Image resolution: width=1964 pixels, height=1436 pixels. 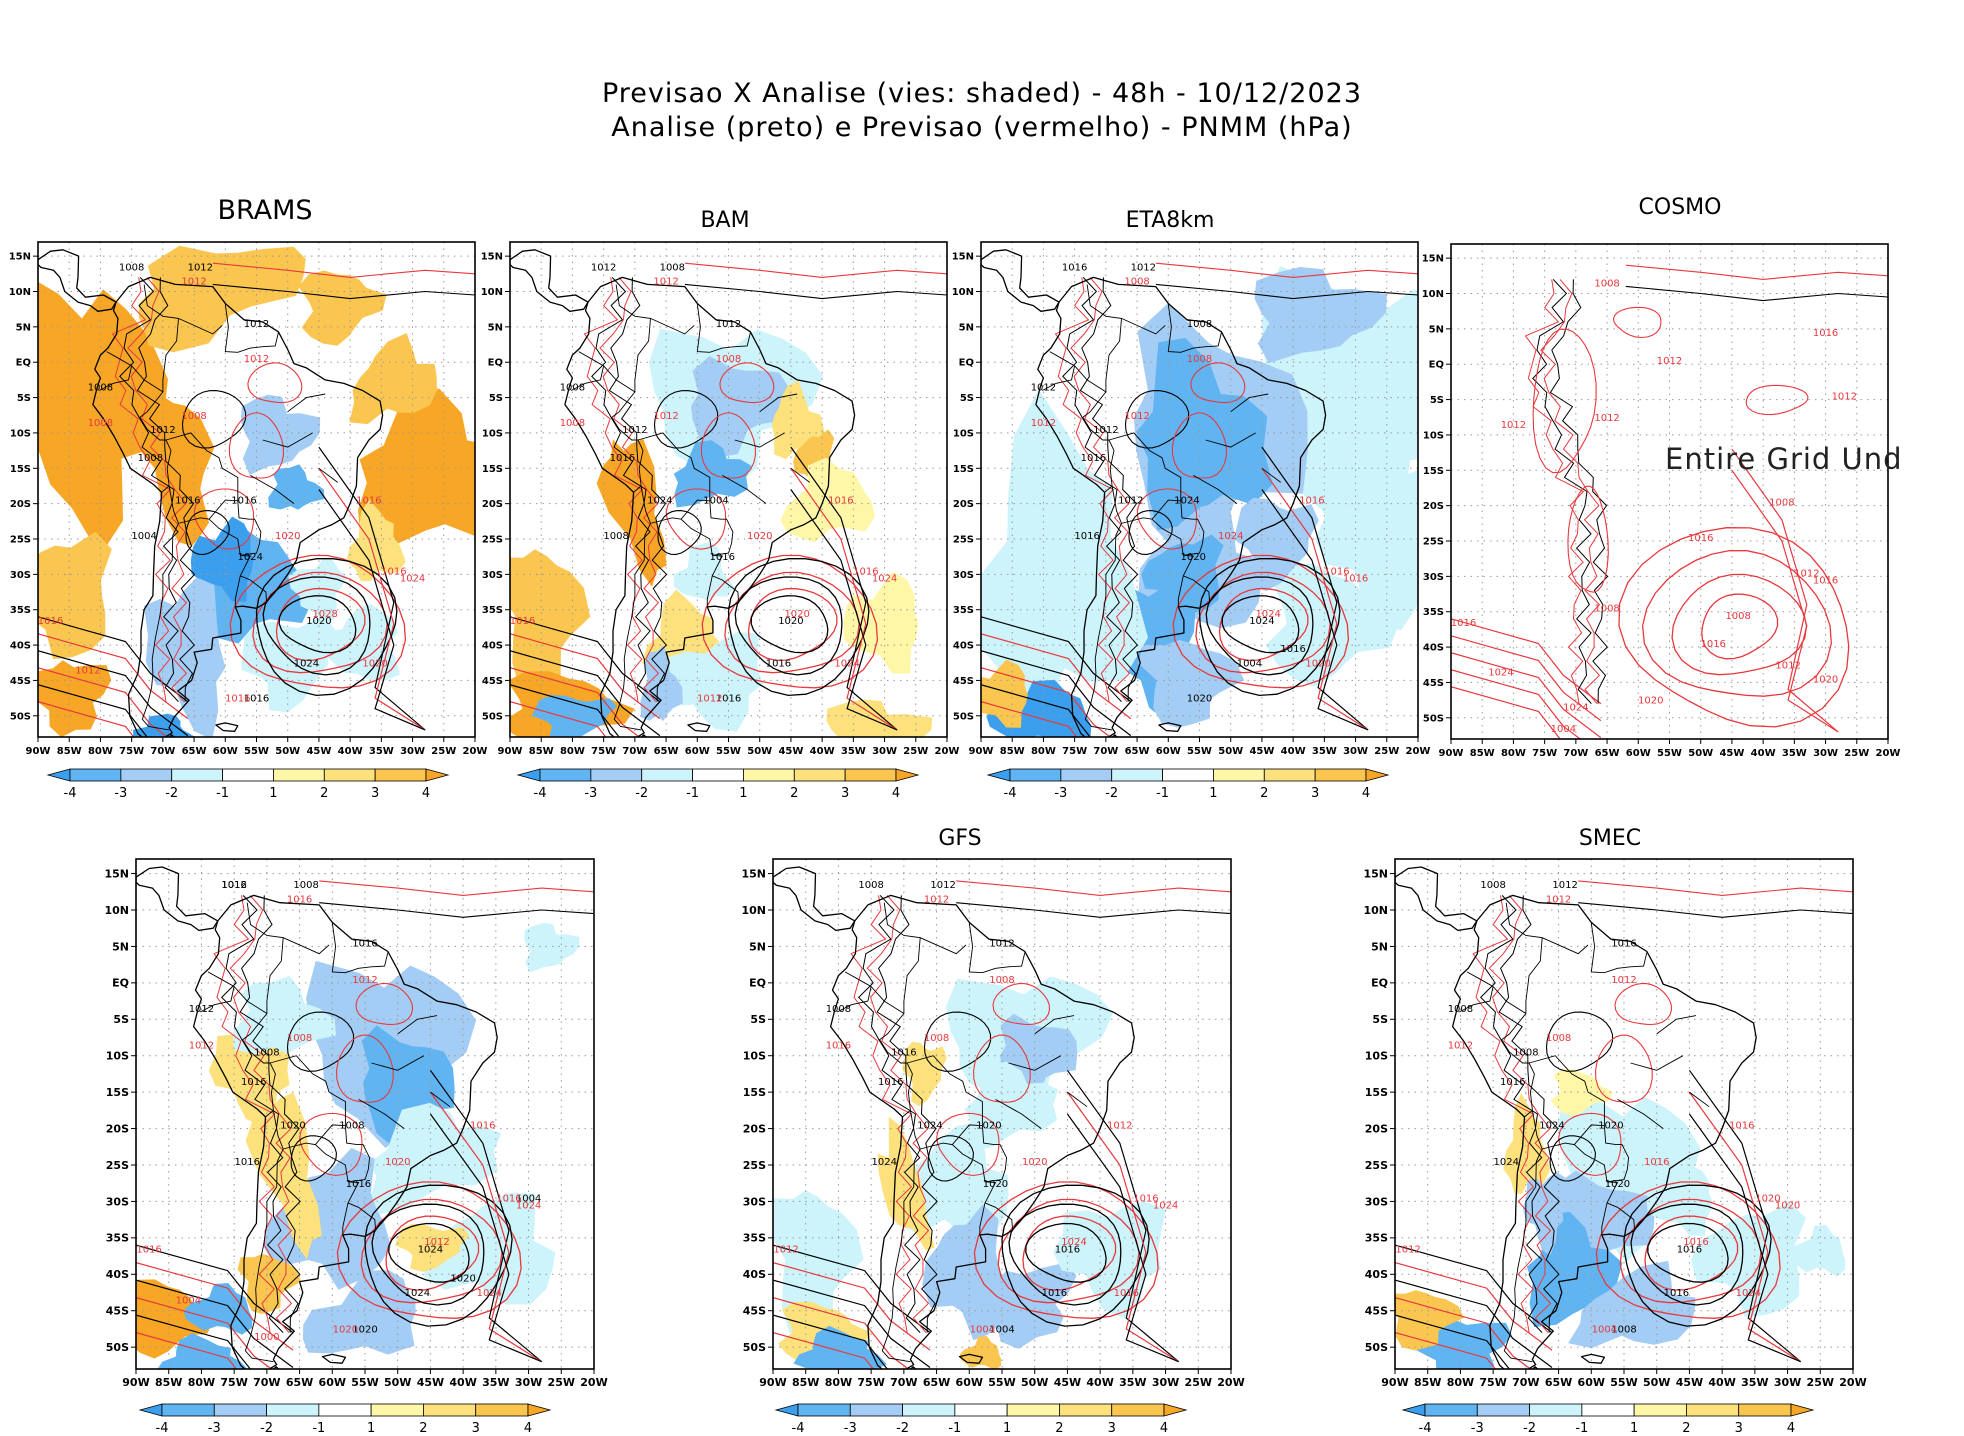 I want to click on lat-tick-label: 20S, so click(x=20, y=504).